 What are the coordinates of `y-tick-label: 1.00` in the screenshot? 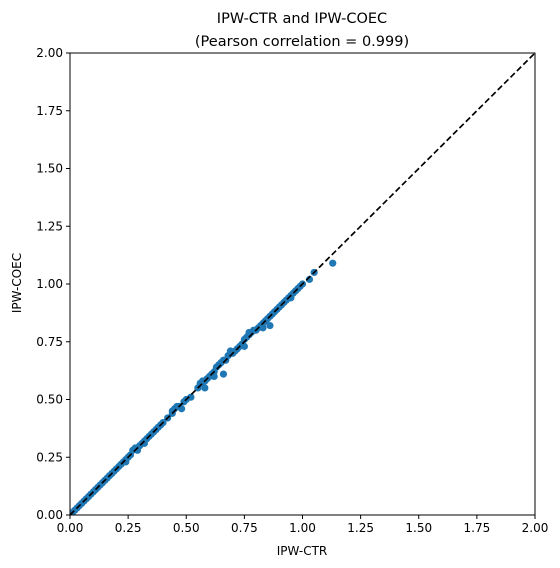 It's located at (49, 284).